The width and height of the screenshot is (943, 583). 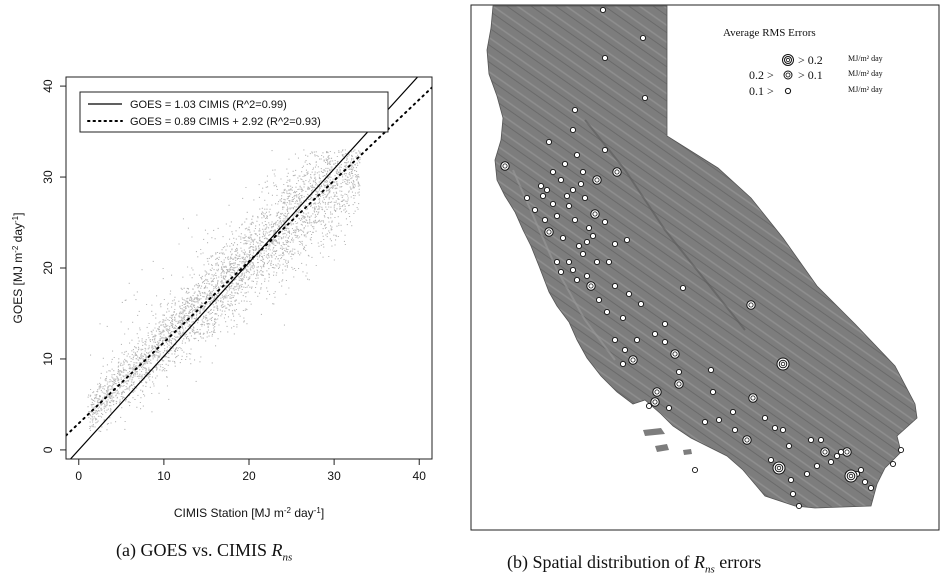 What do you see at coordinates (788, 75) in the screenshot?
I see `legend-symbol-mid-inner` at bounding box center [788, 75].